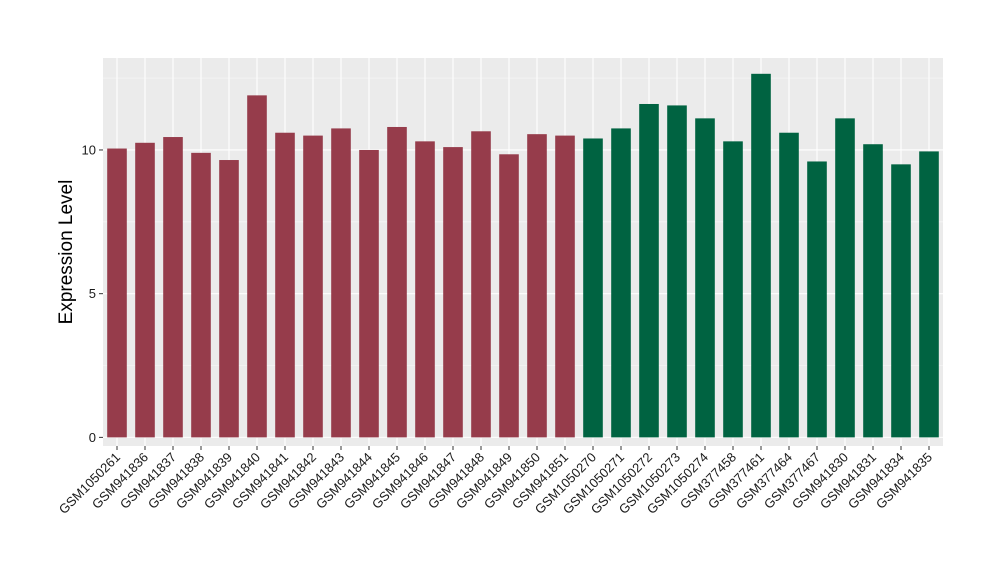 This screenshot has width=1000, height=580. I want to click on bar-GSM941839, so click(229, 299).